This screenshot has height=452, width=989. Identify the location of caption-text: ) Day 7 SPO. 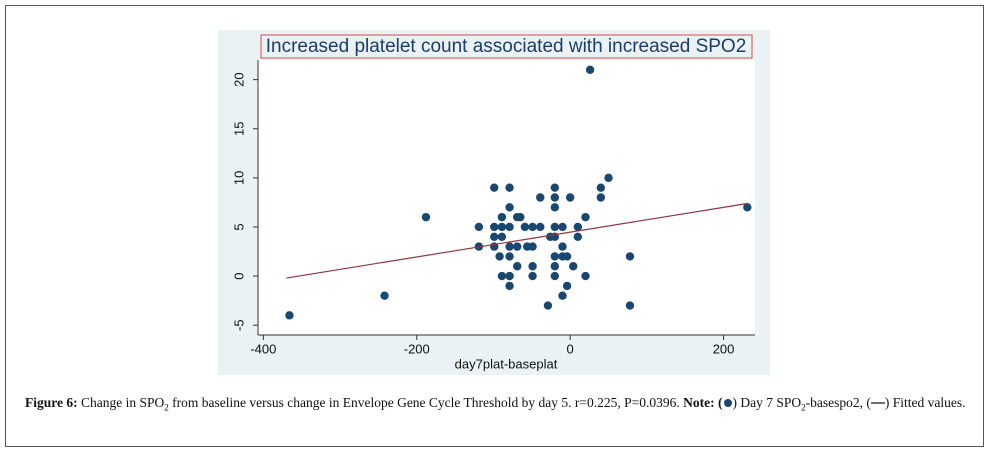
(767, 402).